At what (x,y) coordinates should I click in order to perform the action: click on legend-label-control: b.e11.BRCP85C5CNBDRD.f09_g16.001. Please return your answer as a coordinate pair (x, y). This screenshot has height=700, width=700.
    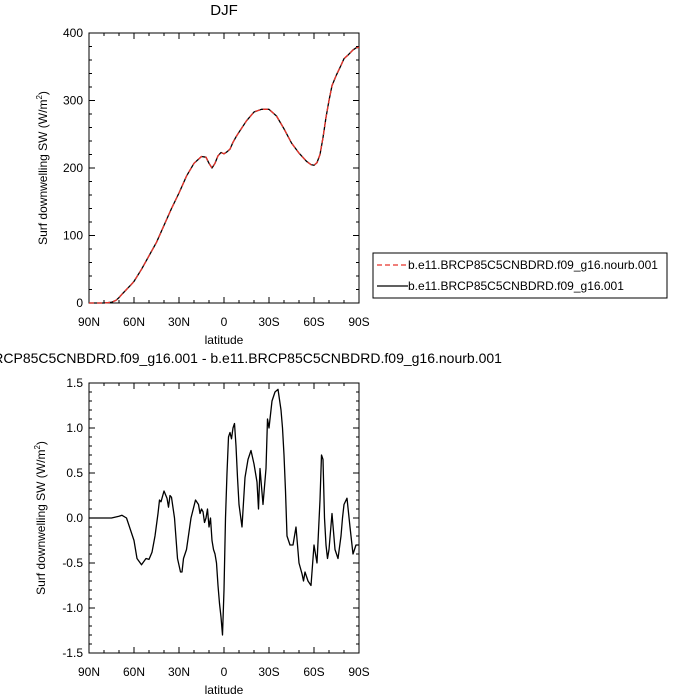
    Looking at the image, I should click on (516, 286).